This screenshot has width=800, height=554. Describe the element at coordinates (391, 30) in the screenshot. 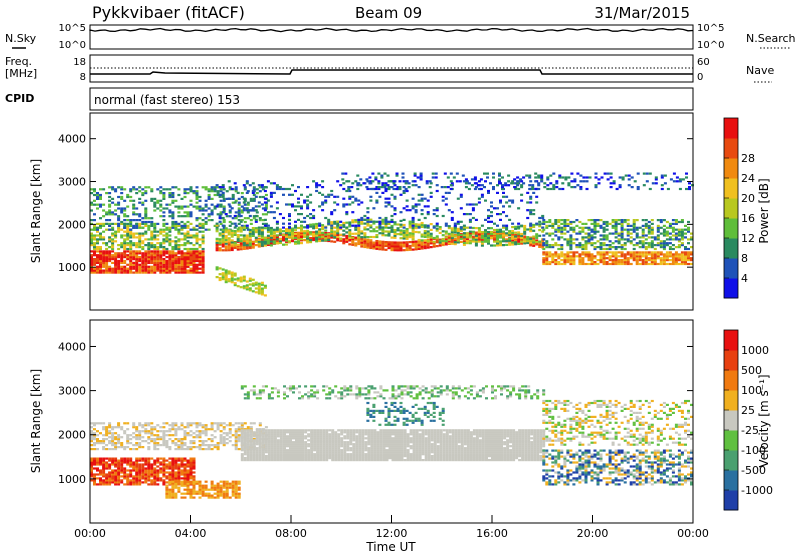

I see `noise-sky-line` at that location.